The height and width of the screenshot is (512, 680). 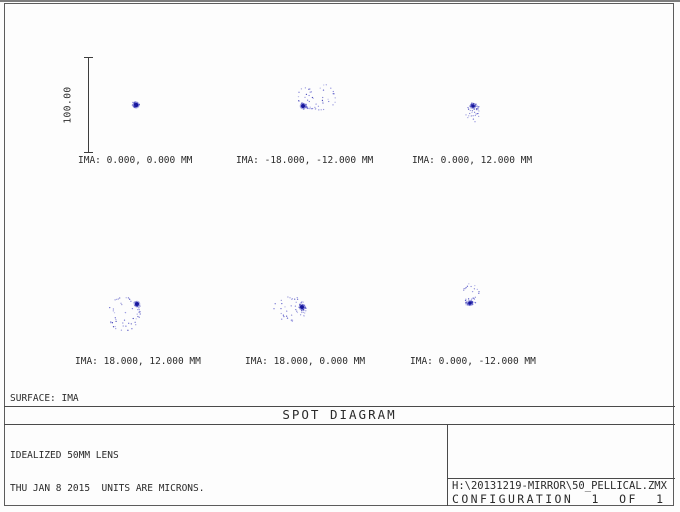 I want to click on lens-title: IDEALIZED 50MM LENS, so click(x=64, y=455).